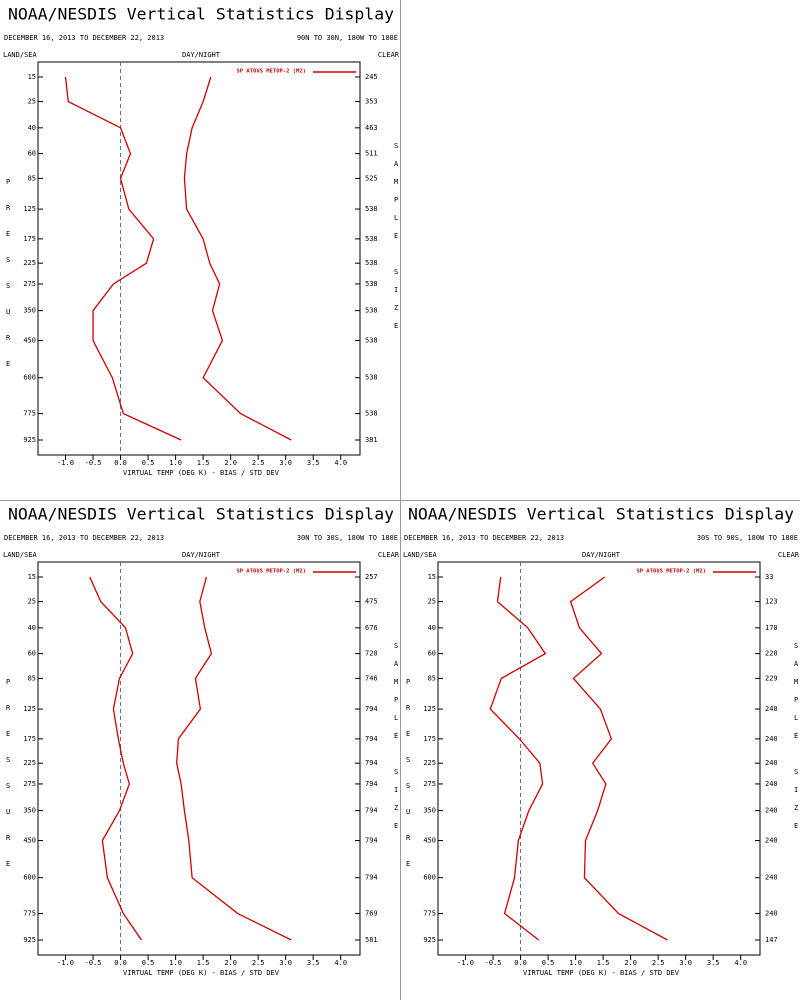 The image size is (800, 1000). What do you see at coordinates (201, 14) in the screenshot?
I see `chart-title: NOAA/NESDIS Vertical Statistics Display` at bounding box center [201, 14].